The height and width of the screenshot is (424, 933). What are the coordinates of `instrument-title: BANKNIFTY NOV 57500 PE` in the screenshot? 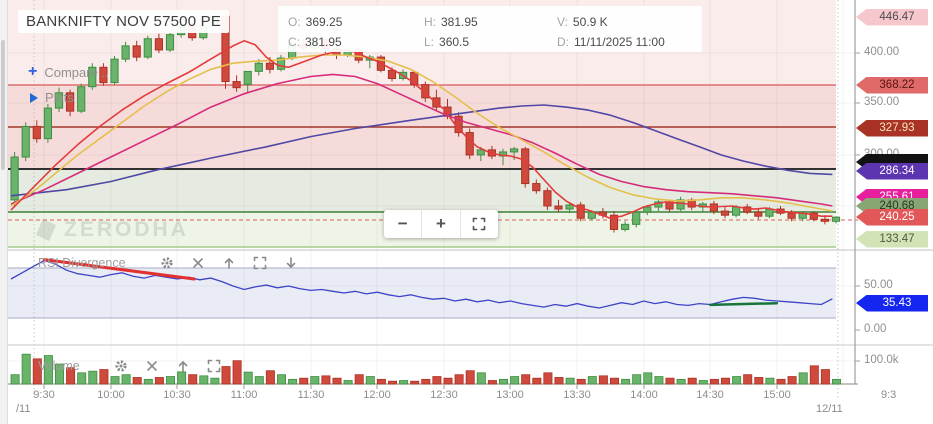 It's located at (124, 21).